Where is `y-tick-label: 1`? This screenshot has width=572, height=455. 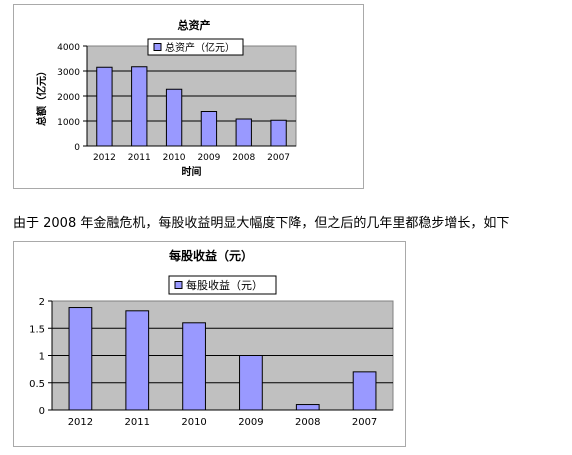 y-tick-label: 1 is located at coordinates (42, 357).